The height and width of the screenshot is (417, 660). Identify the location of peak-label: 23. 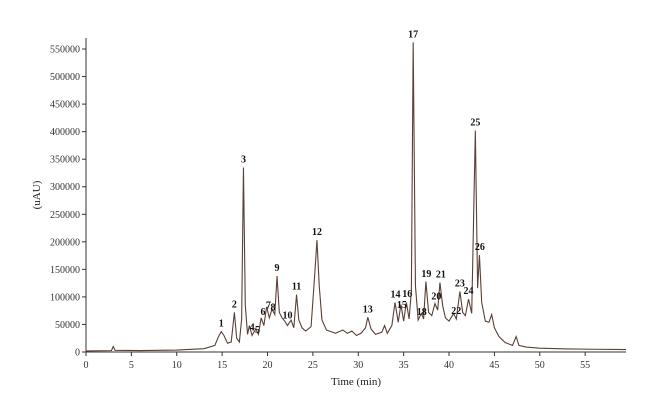
(460, 283).